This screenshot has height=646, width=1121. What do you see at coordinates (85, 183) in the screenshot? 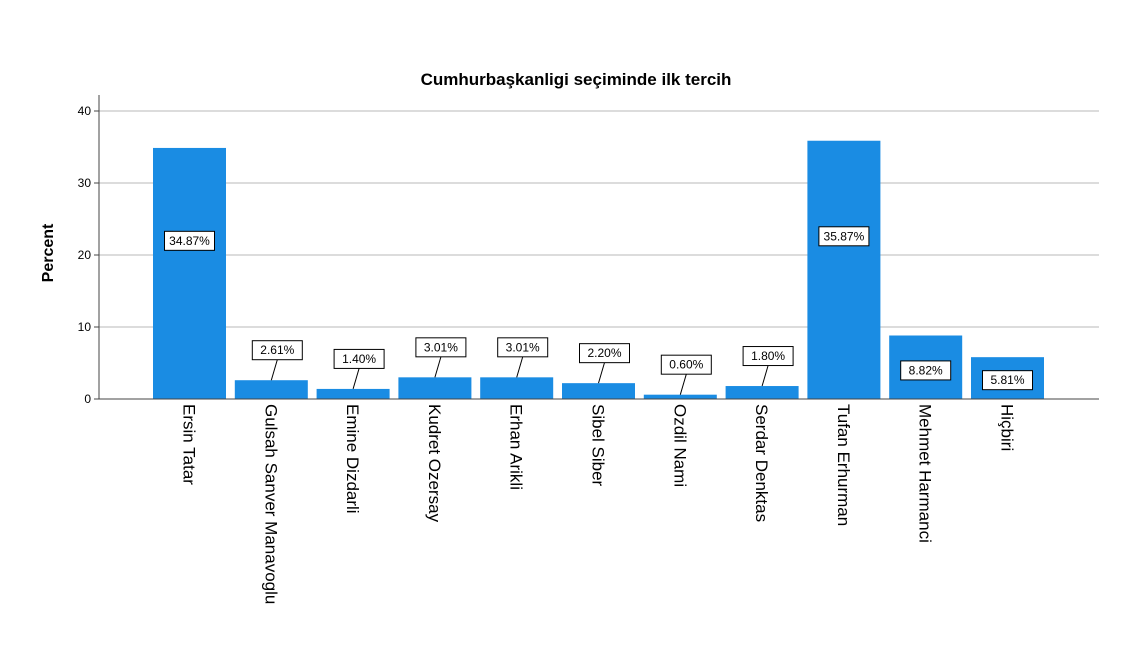
I see `y-tick-label: 30` at bounding box center [85, 183].